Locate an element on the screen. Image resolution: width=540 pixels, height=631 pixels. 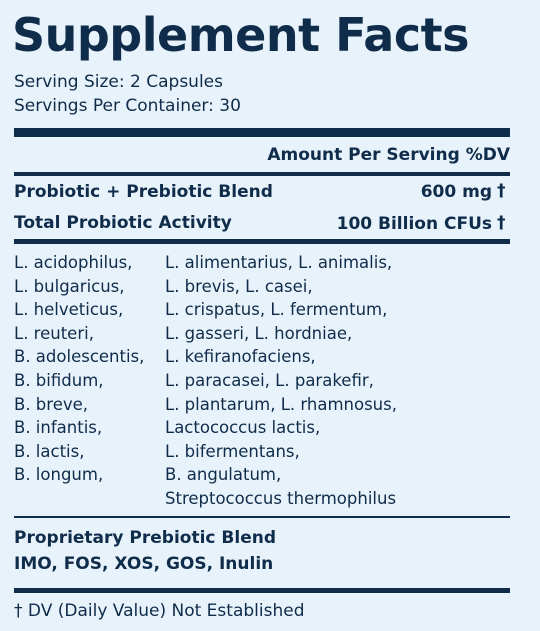
ingredient: L. helveticus, is located at coordinates (69, 310).